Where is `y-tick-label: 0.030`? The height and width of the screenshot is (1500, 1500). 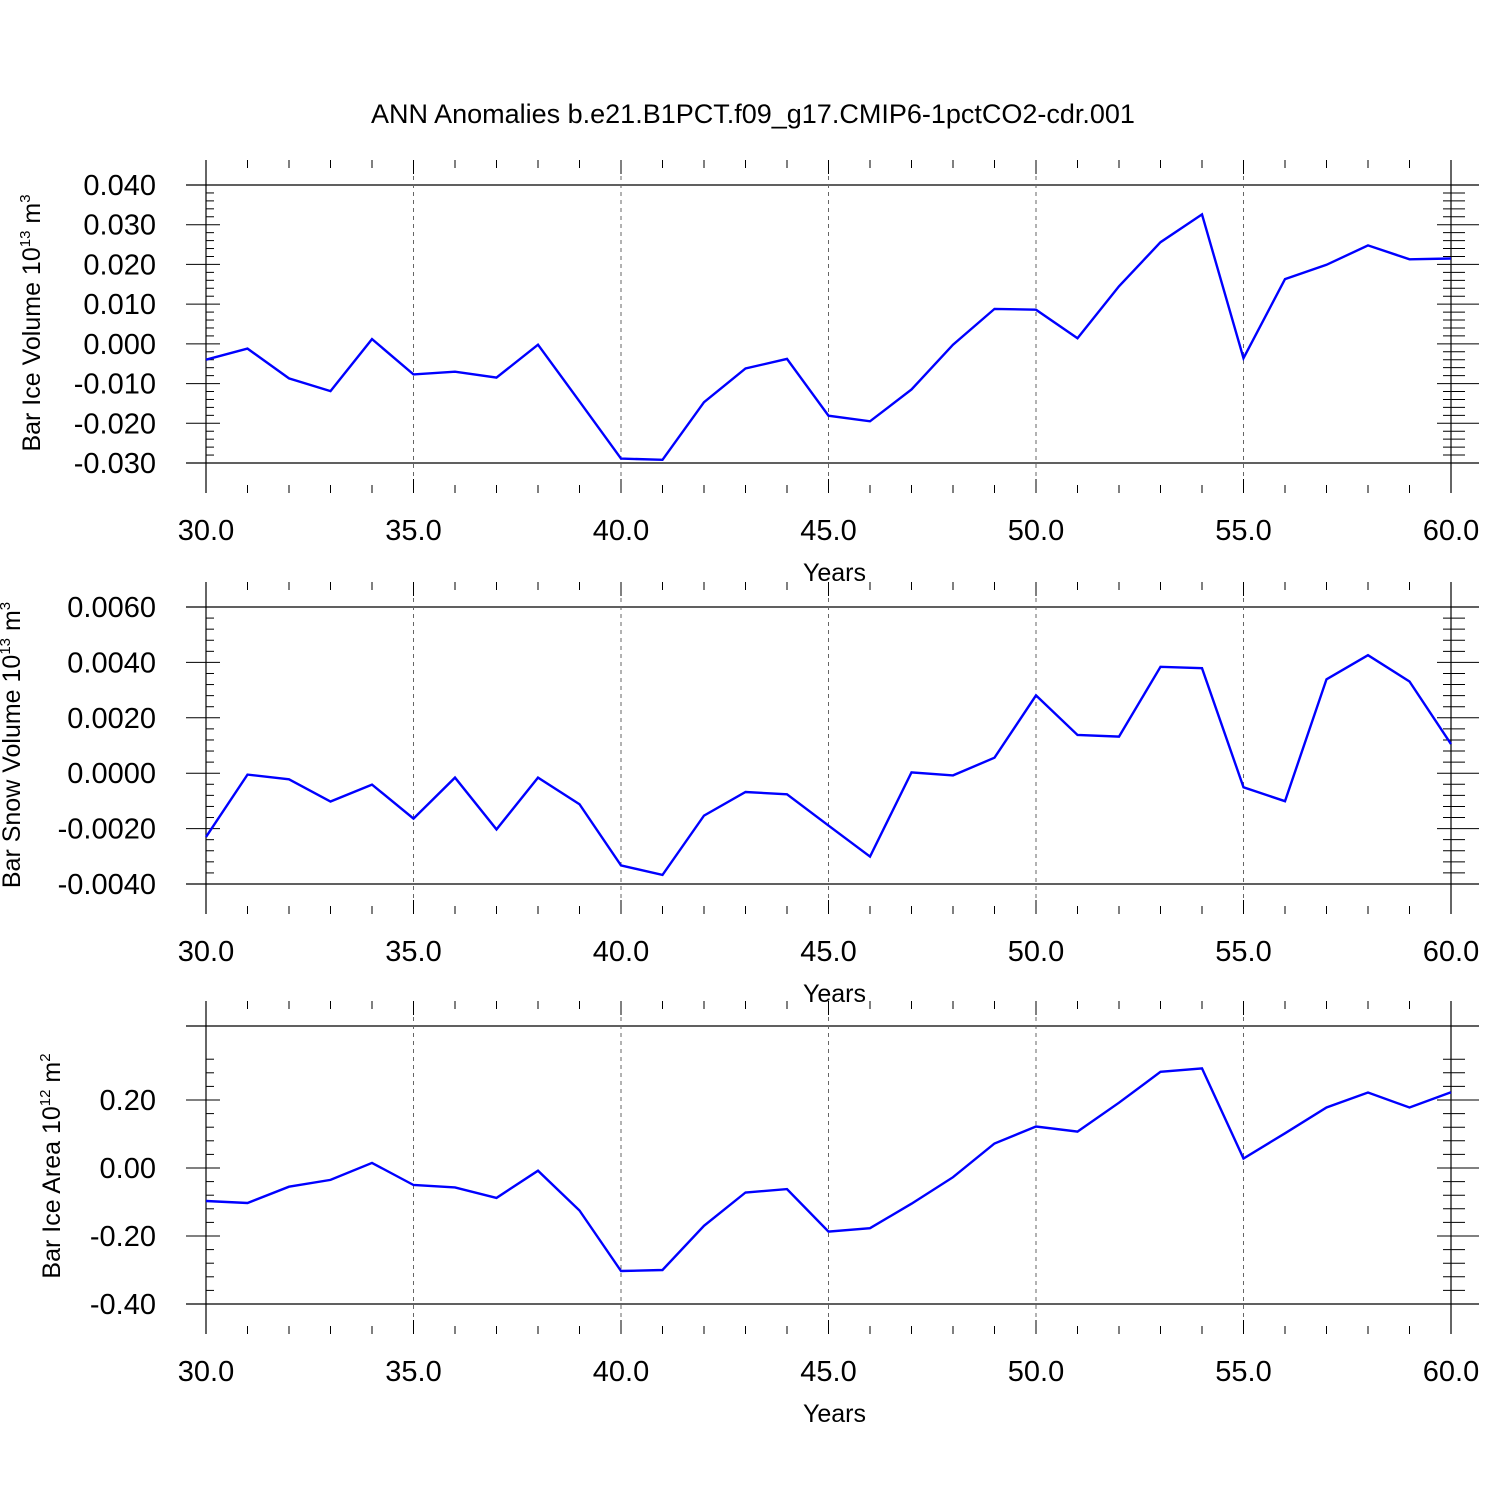 y-tick-label: 0.030 is located at coordinates (119, 226).